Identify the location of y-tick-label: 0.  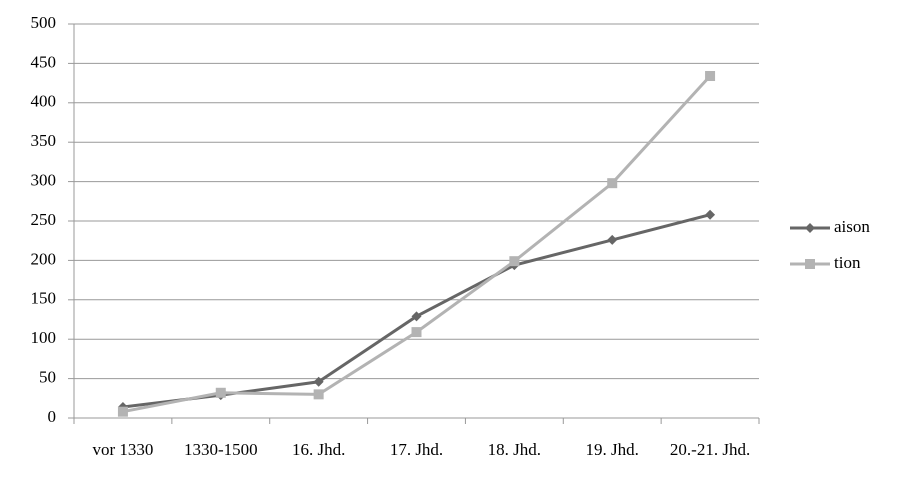
(52, 416).